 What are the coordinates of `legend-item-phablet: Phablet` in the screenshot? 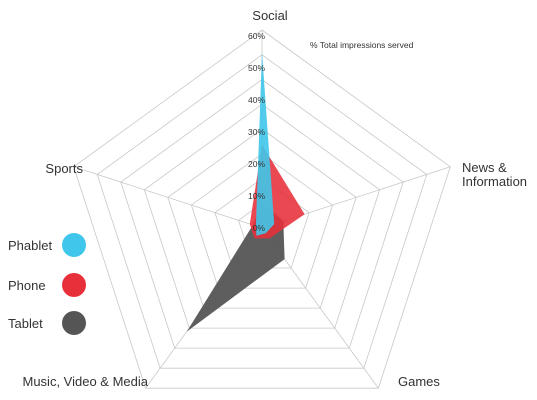 It's located at (53, 245).